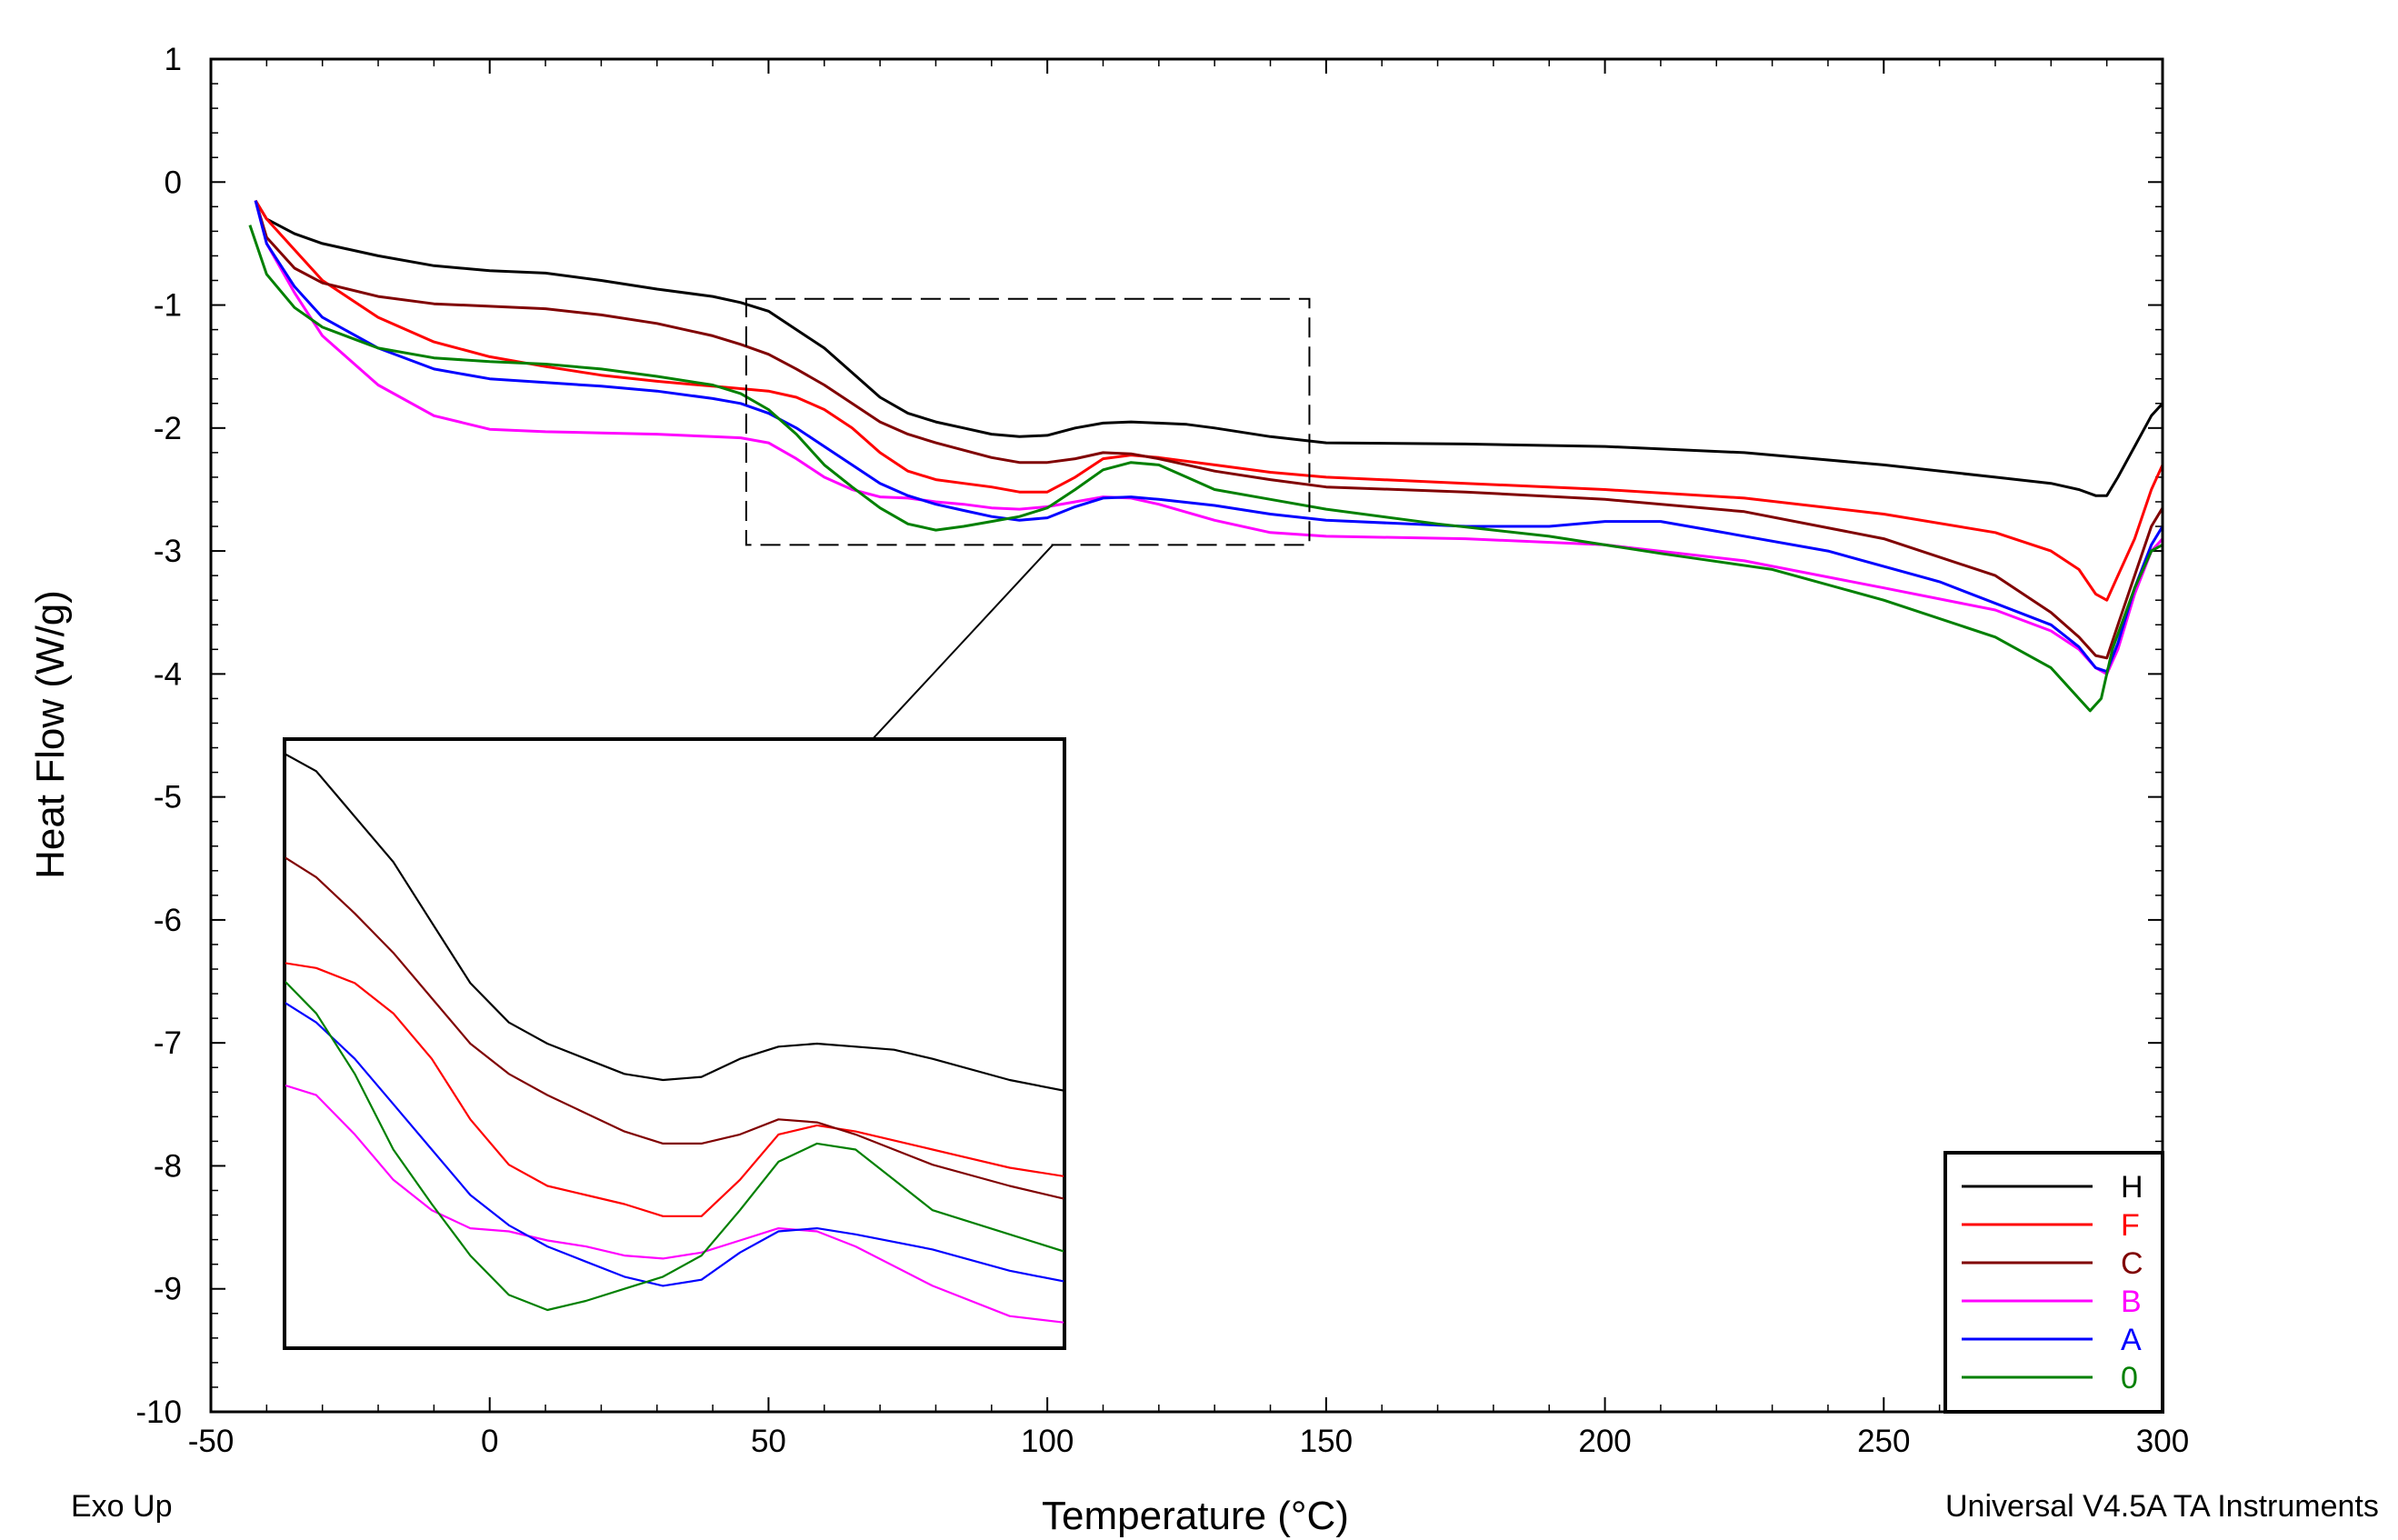  Describe the element at coordinates (168, 1043) in the screenshot. I see `y-tick-label: -7` at that location.